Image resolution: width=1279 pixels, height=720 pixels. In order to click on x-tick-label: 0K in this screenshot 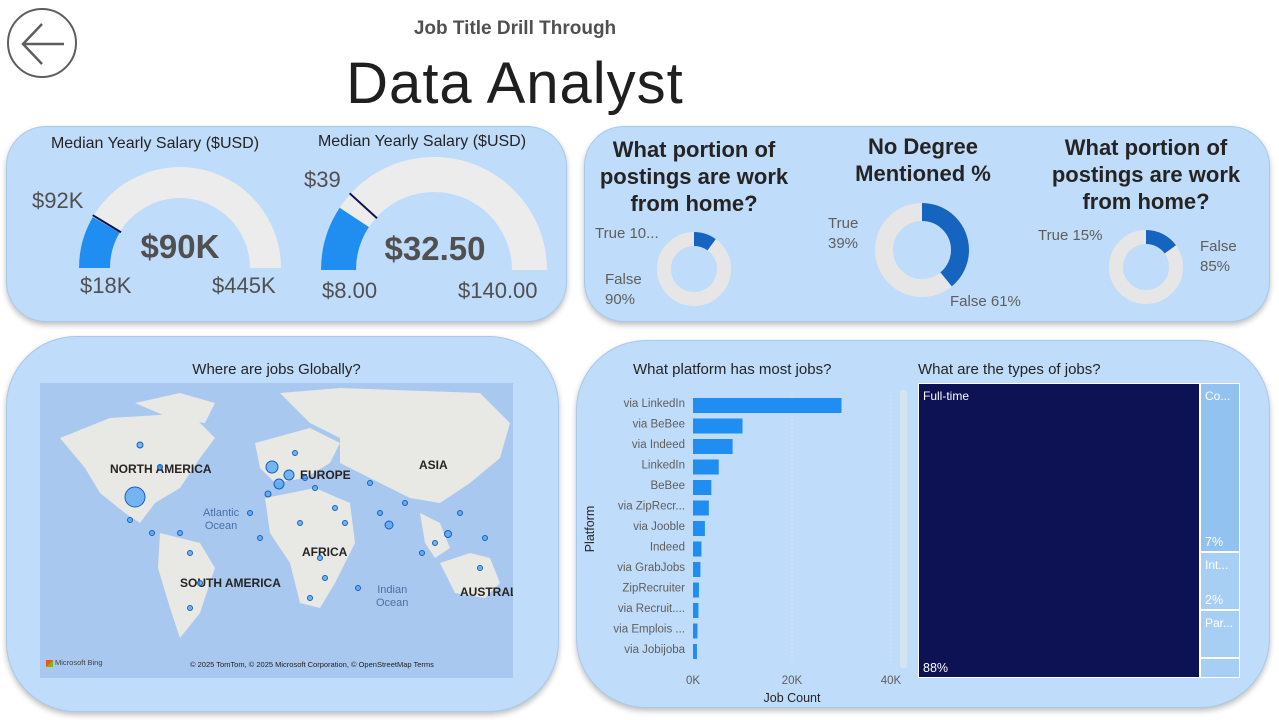, I will do `click(693, 681)`.